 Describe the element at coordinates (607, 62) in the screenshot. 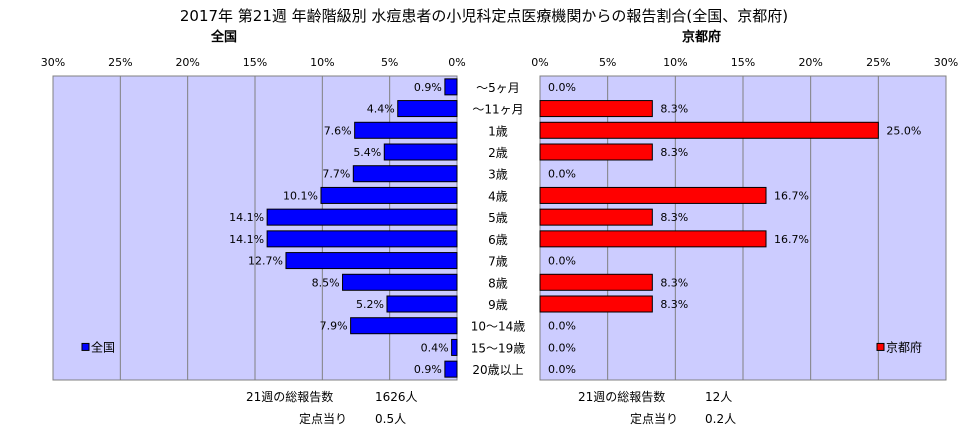

I see `kyoto-x-tick-label: 5%` at that location.